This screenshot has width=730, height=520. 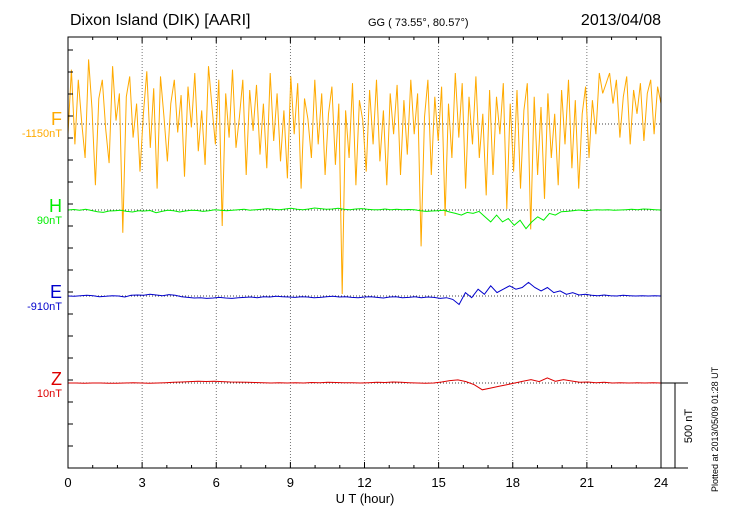 I want to click on component-name-f: F, so click(x=56, y=119).